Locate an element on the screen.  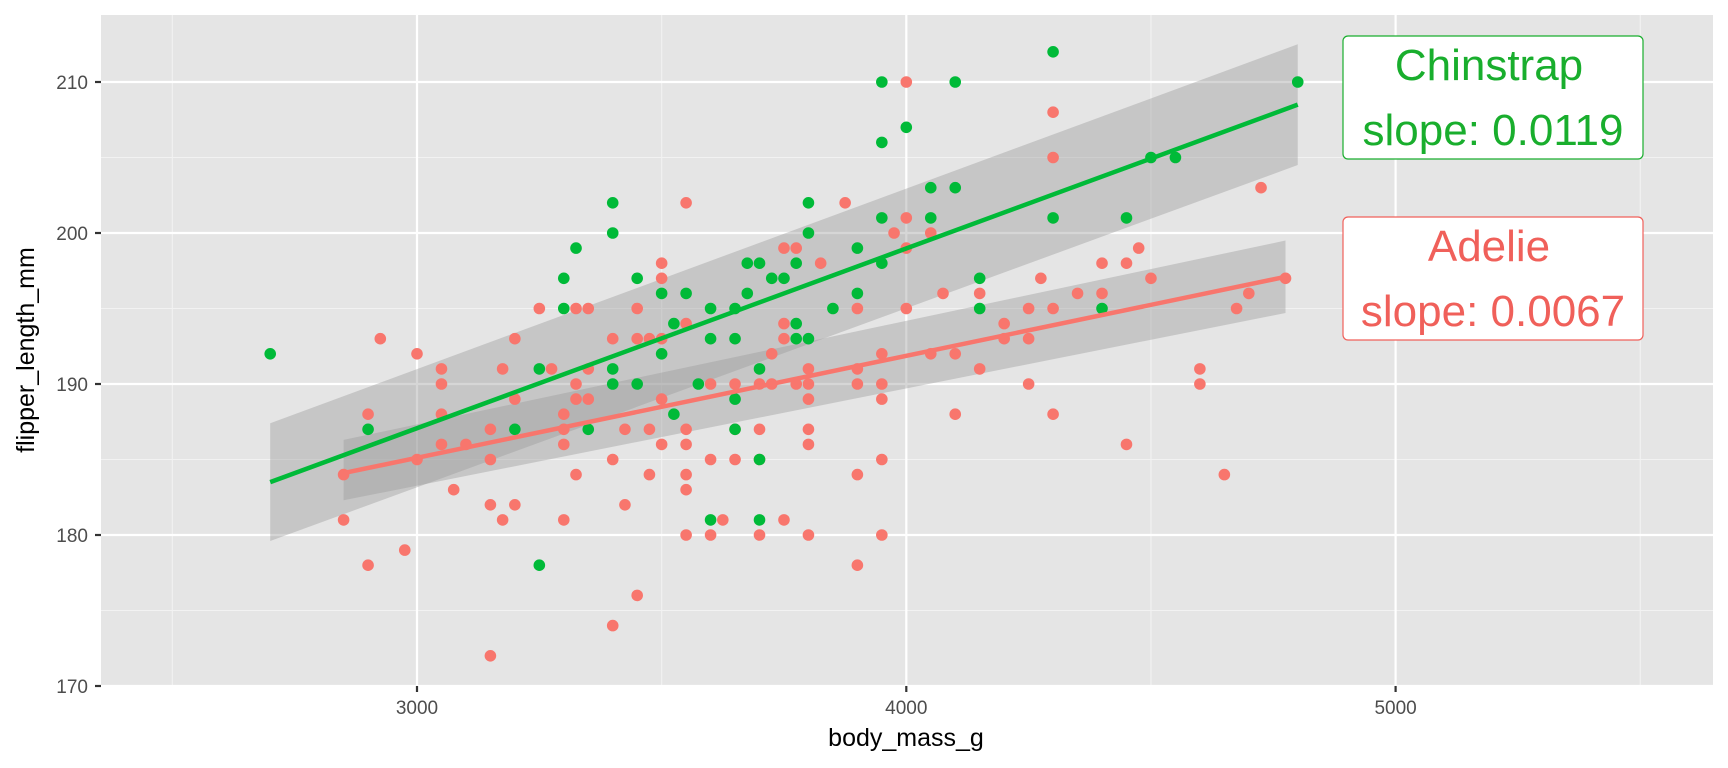
svg-text: 210 is located at coordinates (72, 83).